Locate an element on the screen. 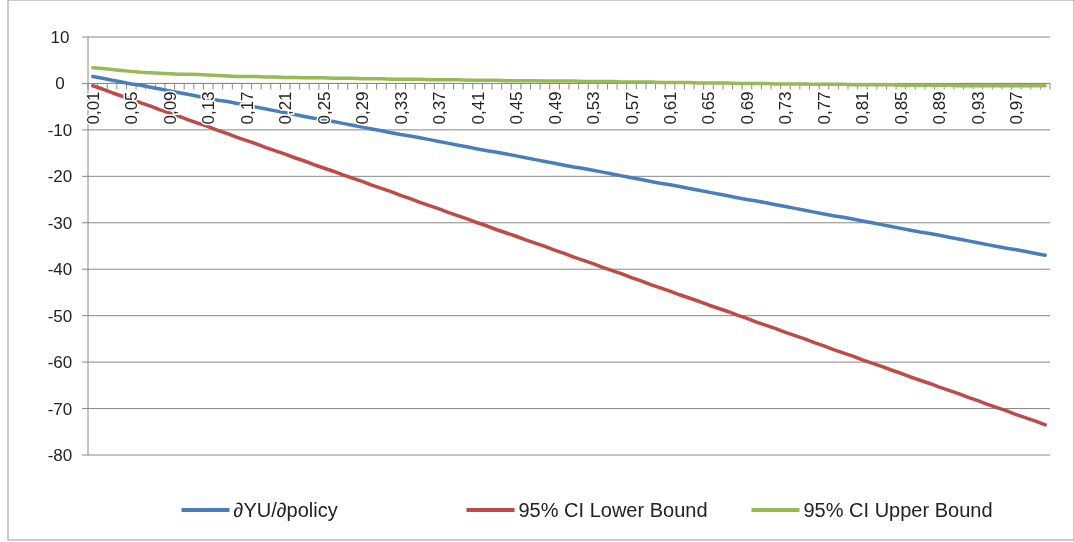 The image size is (1074, 542). x-tick-label: 0,65 is located at coordinates (709, 108).